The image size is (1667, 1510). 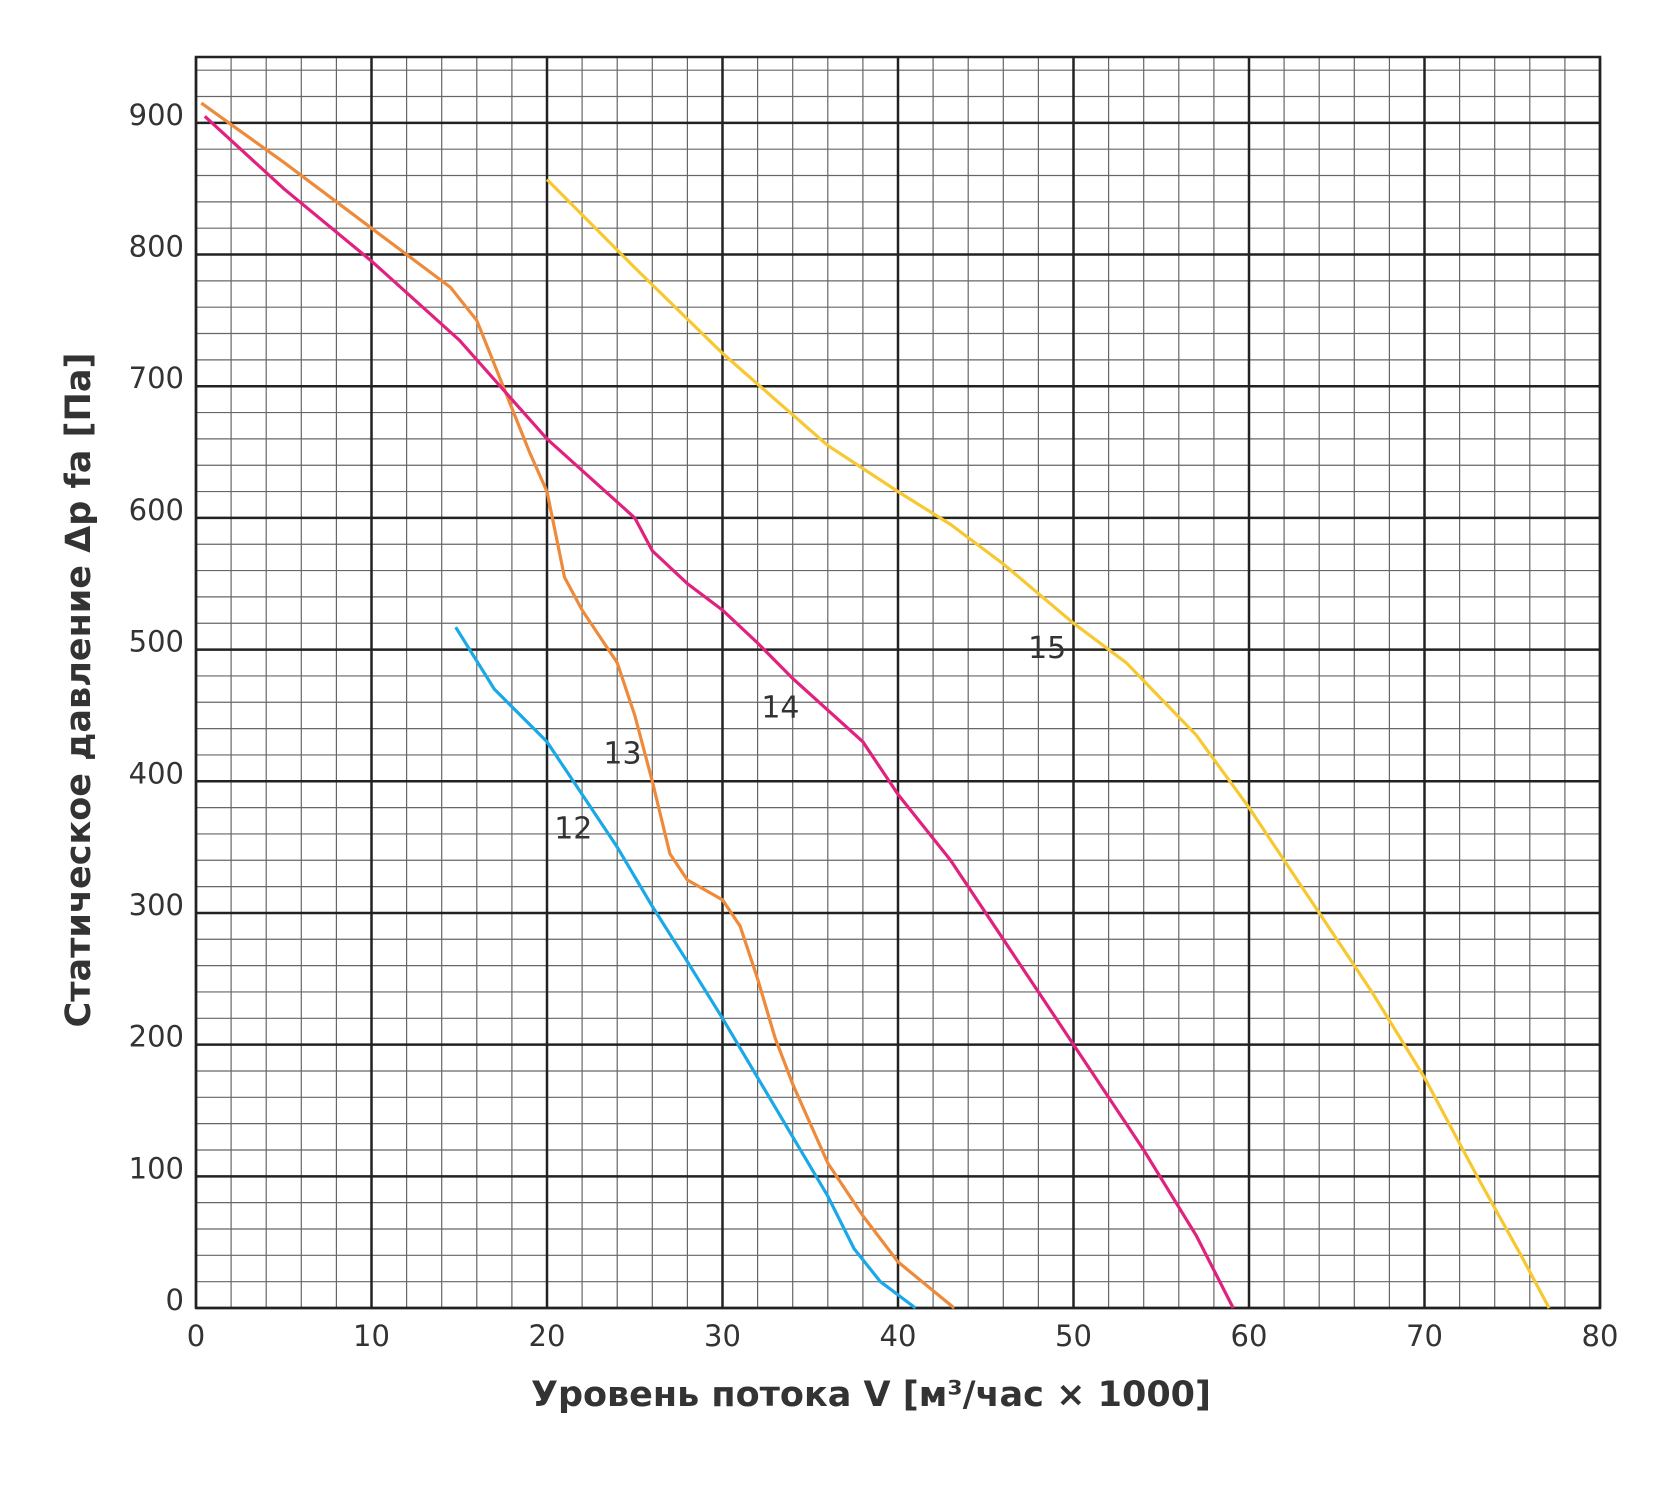 What do you see at coordinates (371, 1336) in the screenshot?
I see `x-tick-label: 10` at bounding box center [371, 1336].